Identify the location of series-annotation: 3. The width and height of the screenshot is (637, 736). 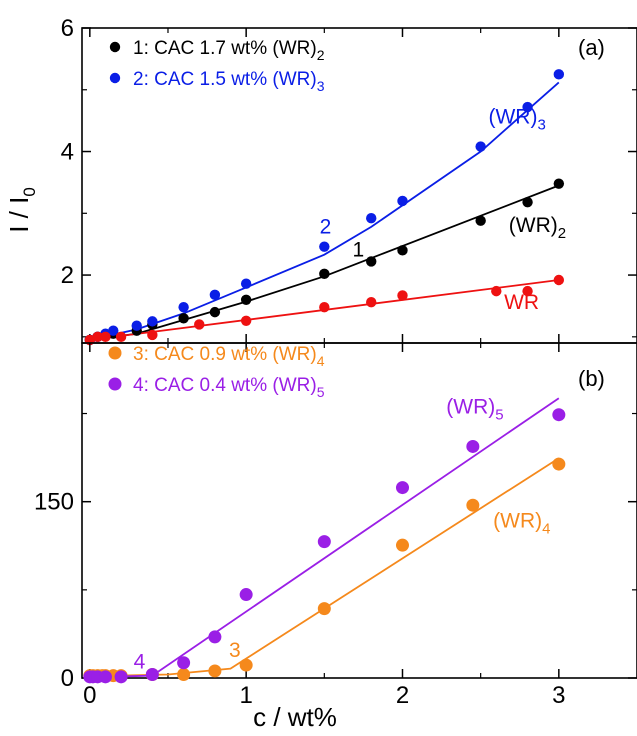
(235, 650).